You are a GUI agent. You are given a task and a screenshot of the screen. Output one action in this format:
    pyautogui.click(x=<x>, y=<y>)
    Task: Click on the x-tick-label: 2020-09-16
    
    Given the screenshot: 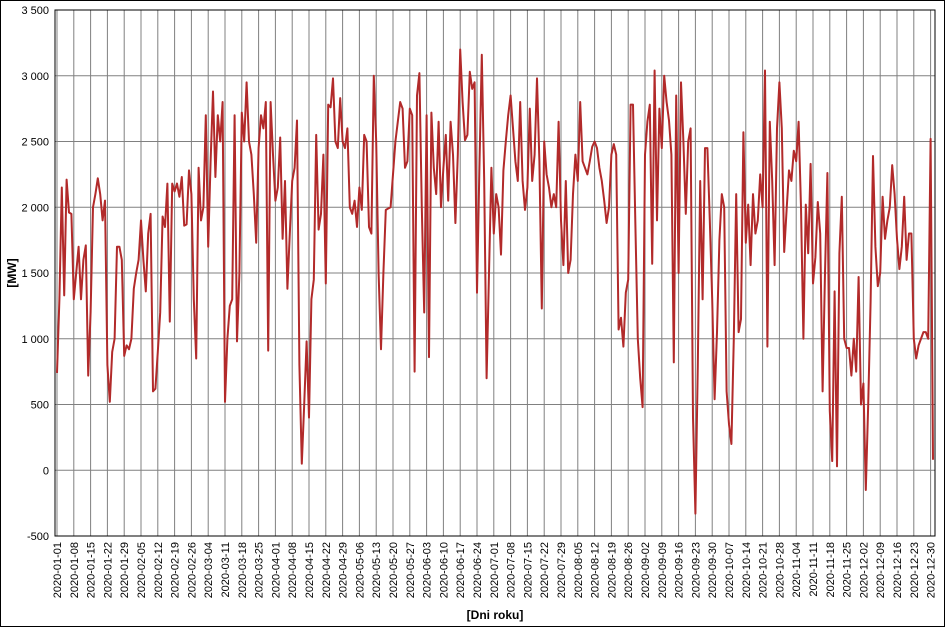 What is the action you would take?
    pyautogui.click(x=680, y=570)
    